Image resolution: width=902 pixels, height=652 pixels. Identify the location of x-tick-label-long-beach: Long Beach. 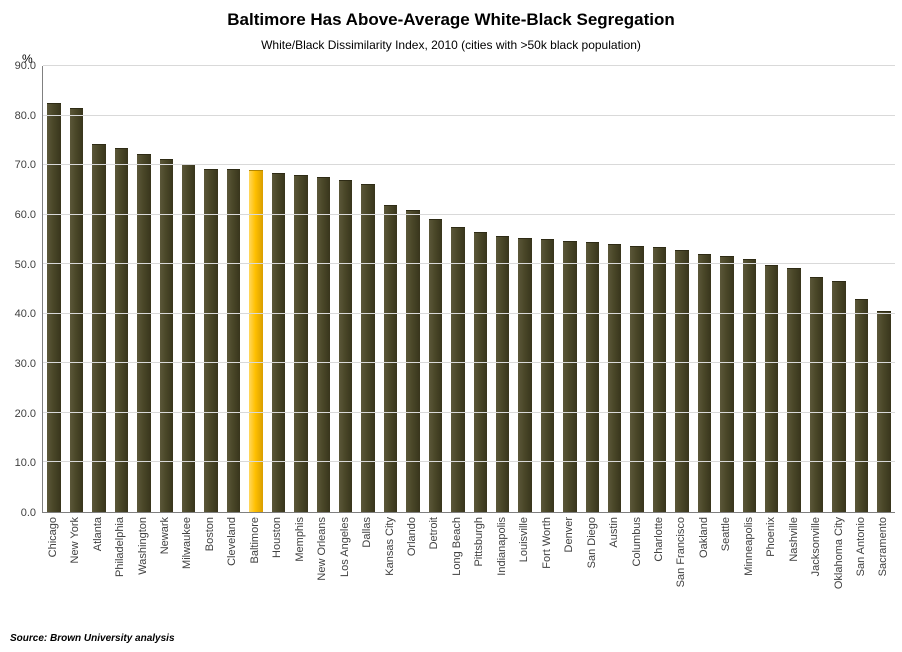
(456, 546).